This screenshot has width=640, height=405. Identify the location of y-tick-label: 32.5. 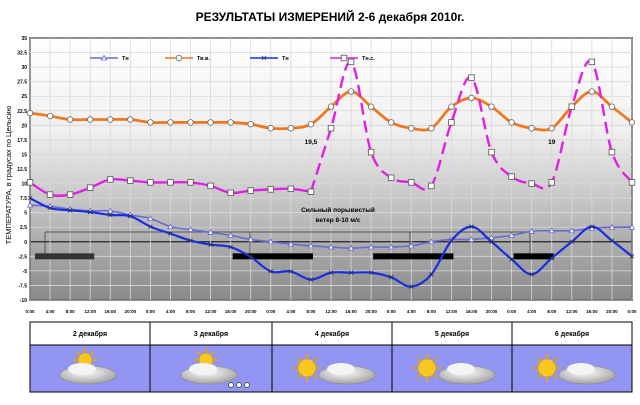
(22, 54).